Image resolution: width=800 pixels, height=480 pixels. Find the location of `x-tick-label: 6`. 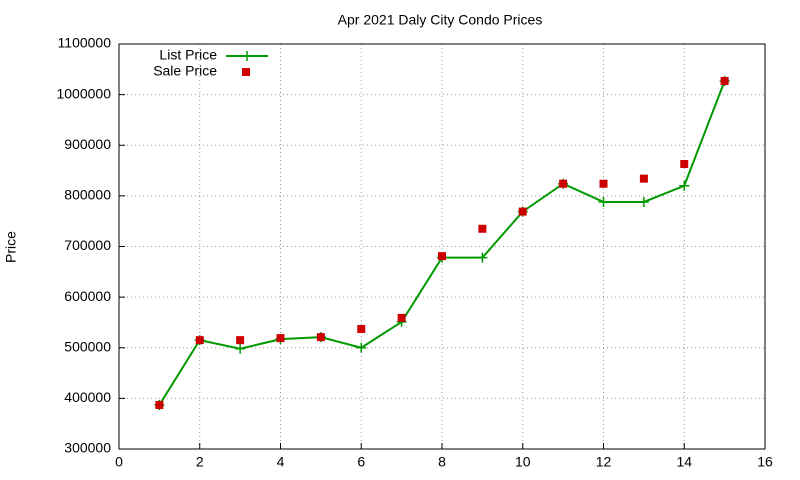

x-tick-label: 6 is located at coordinates (361, 462).